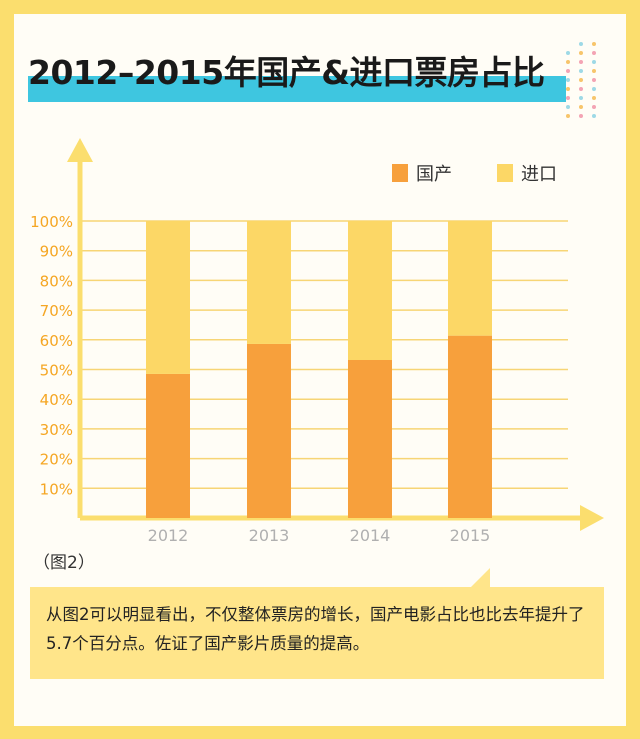  I want to click on y-tick-label: 10%, so click(56, 489).